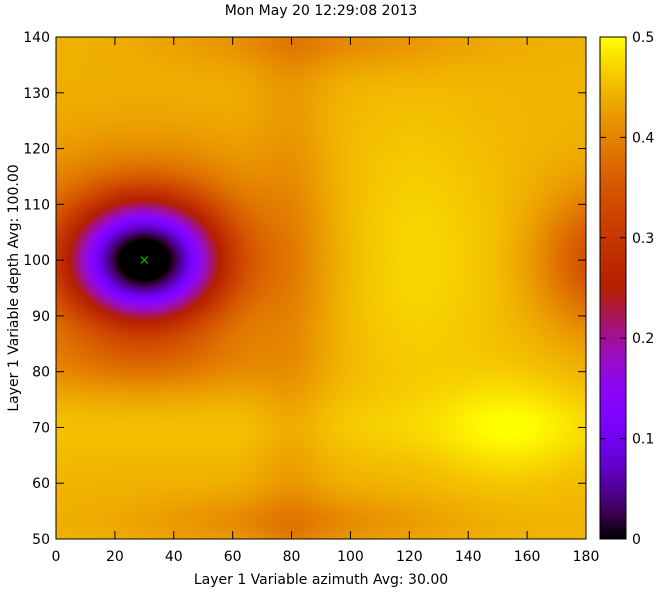  I want to click on colorbar-tick-label: 0.1, so click(643, 440).